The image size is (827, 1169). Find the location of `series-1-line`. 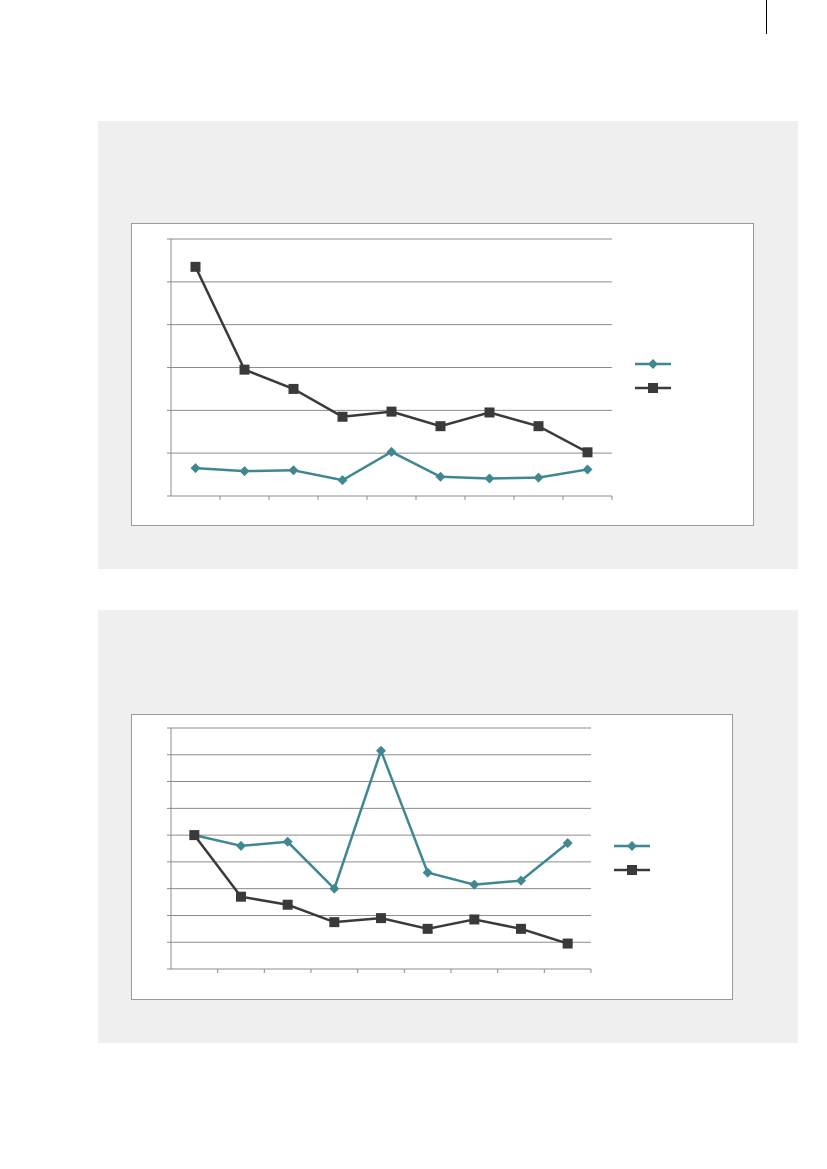

series-1-line is located at coordinates (381, 819).